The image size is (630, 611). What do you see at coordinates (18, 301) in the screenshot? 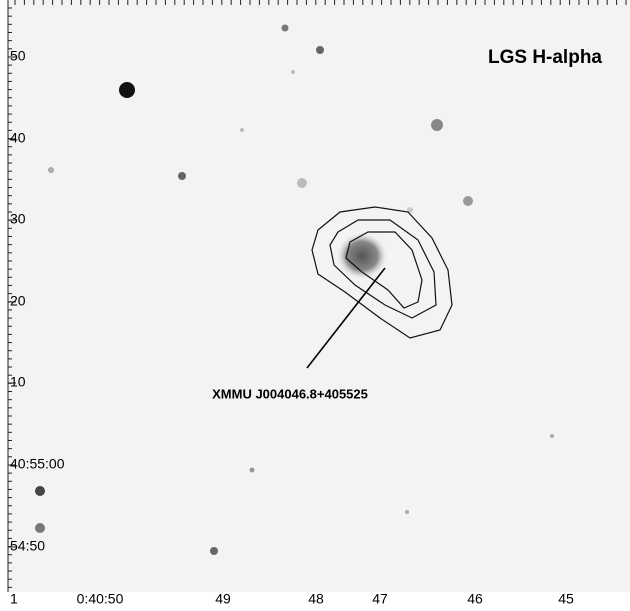
I see `y-tick-label: 20` at bounding box center [18, 301].